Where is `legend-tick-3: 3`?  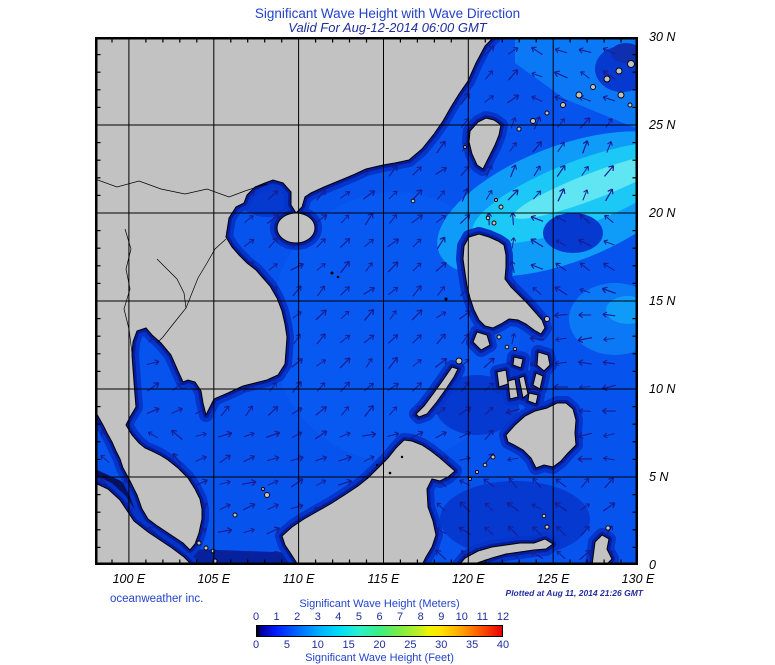
legend-tick-3: 3 is located at coordinates (317, 617).